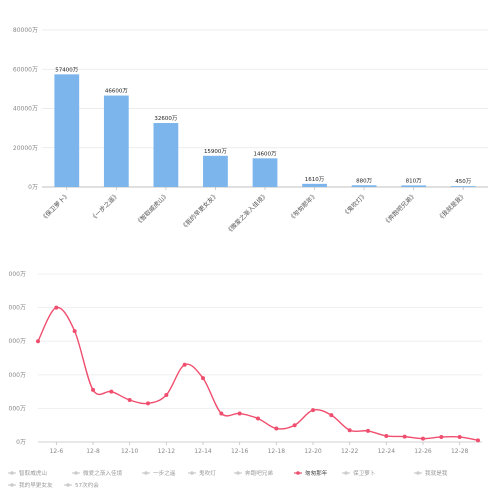 This screenshot has height=500, width=500. I want to click on category-label: 《微爱之渐入佳境》, so click(246, 213).